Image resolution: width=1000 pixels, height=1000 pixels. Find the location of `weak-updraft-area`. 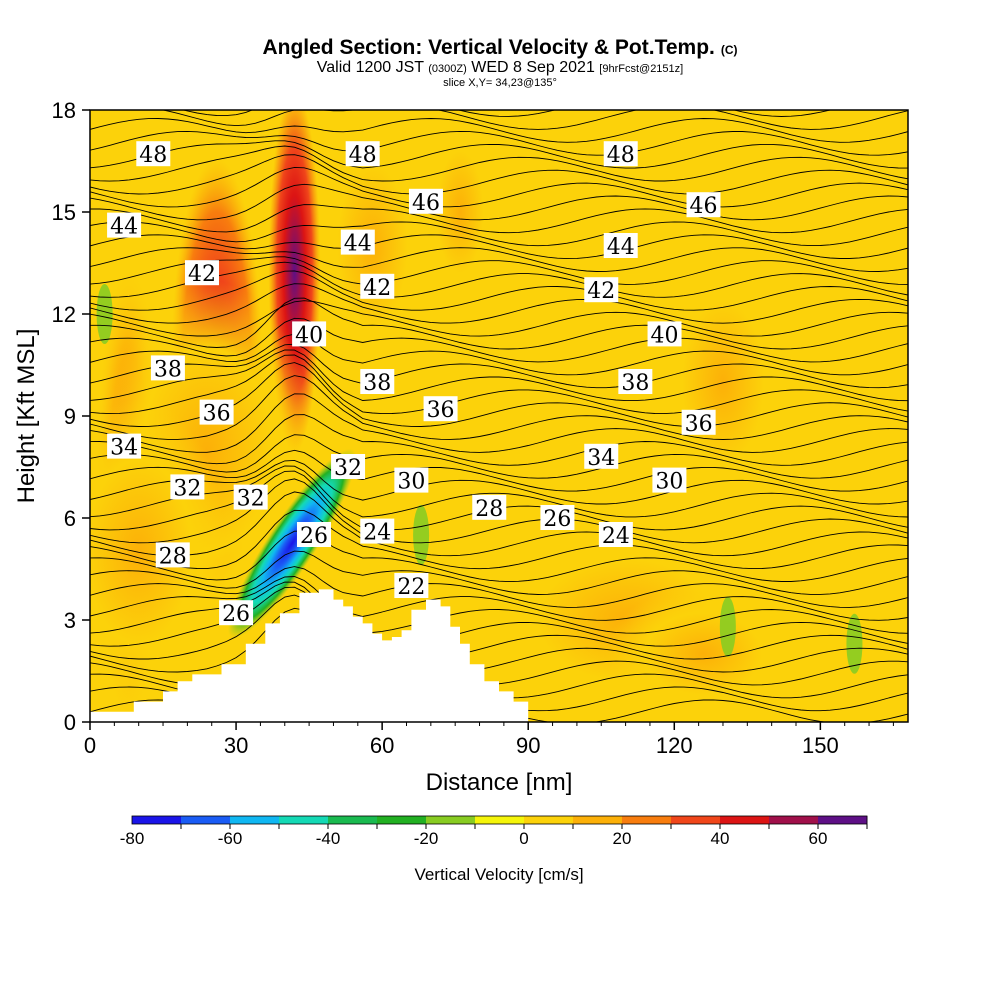

weak-updraft-area is located at coordinates (723, 382).